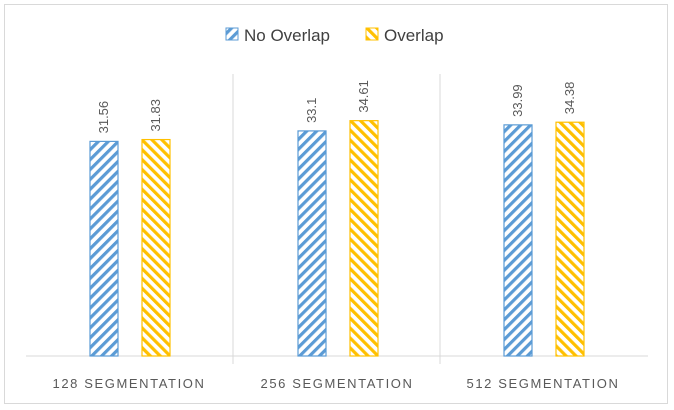  Describe the element at coordinates (155, 115) in the screenshot. I see `value-label-overlap-1: 31.83` at that location.